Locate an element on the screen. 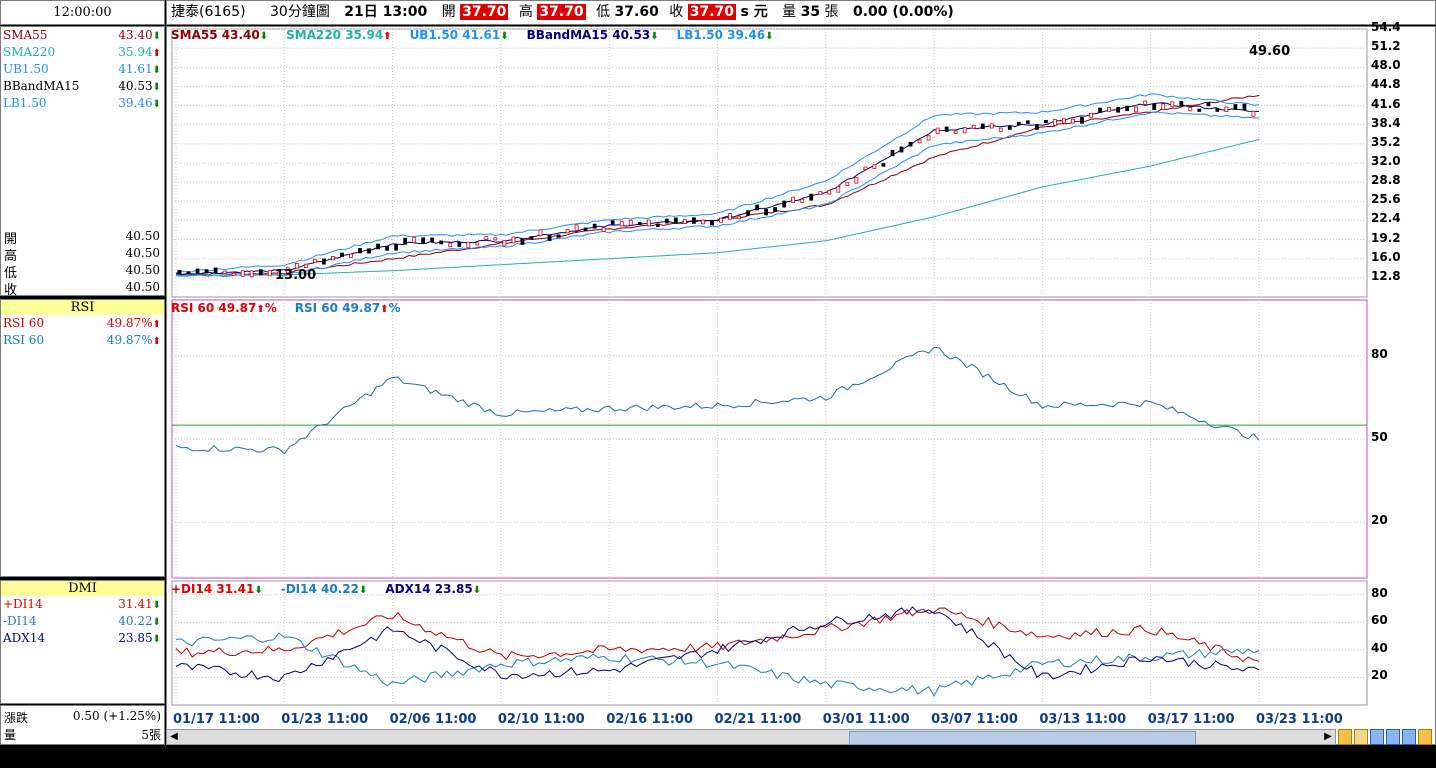 The image size is (1436, 768). left-indicator-row: +DI14 31.41⬇ is located at coordinates (82, 604).